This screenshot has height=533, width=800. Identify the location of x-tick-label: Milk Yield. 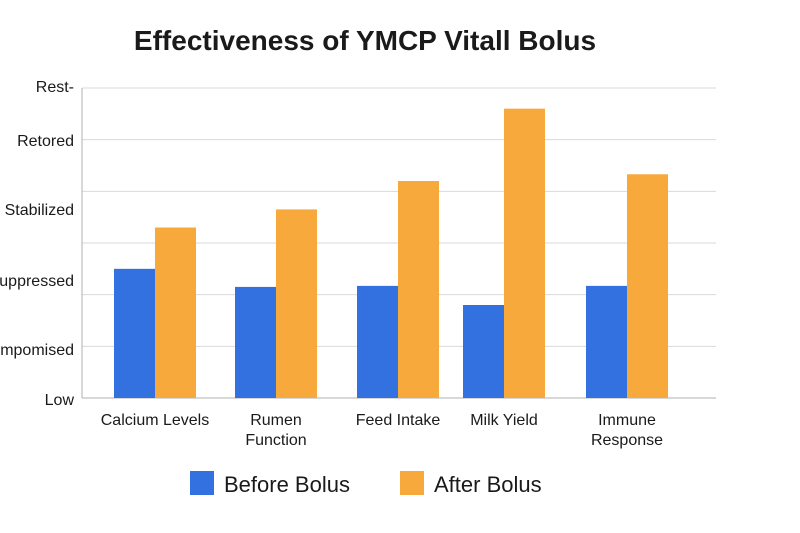
(504, 420).